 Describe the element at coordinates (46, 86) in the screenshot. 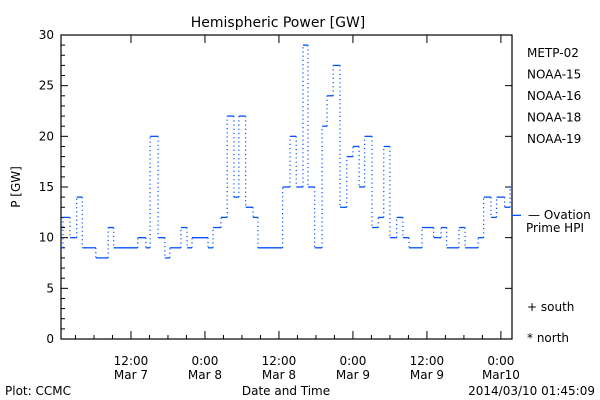

I see `y-tick-label: 25` at that location.